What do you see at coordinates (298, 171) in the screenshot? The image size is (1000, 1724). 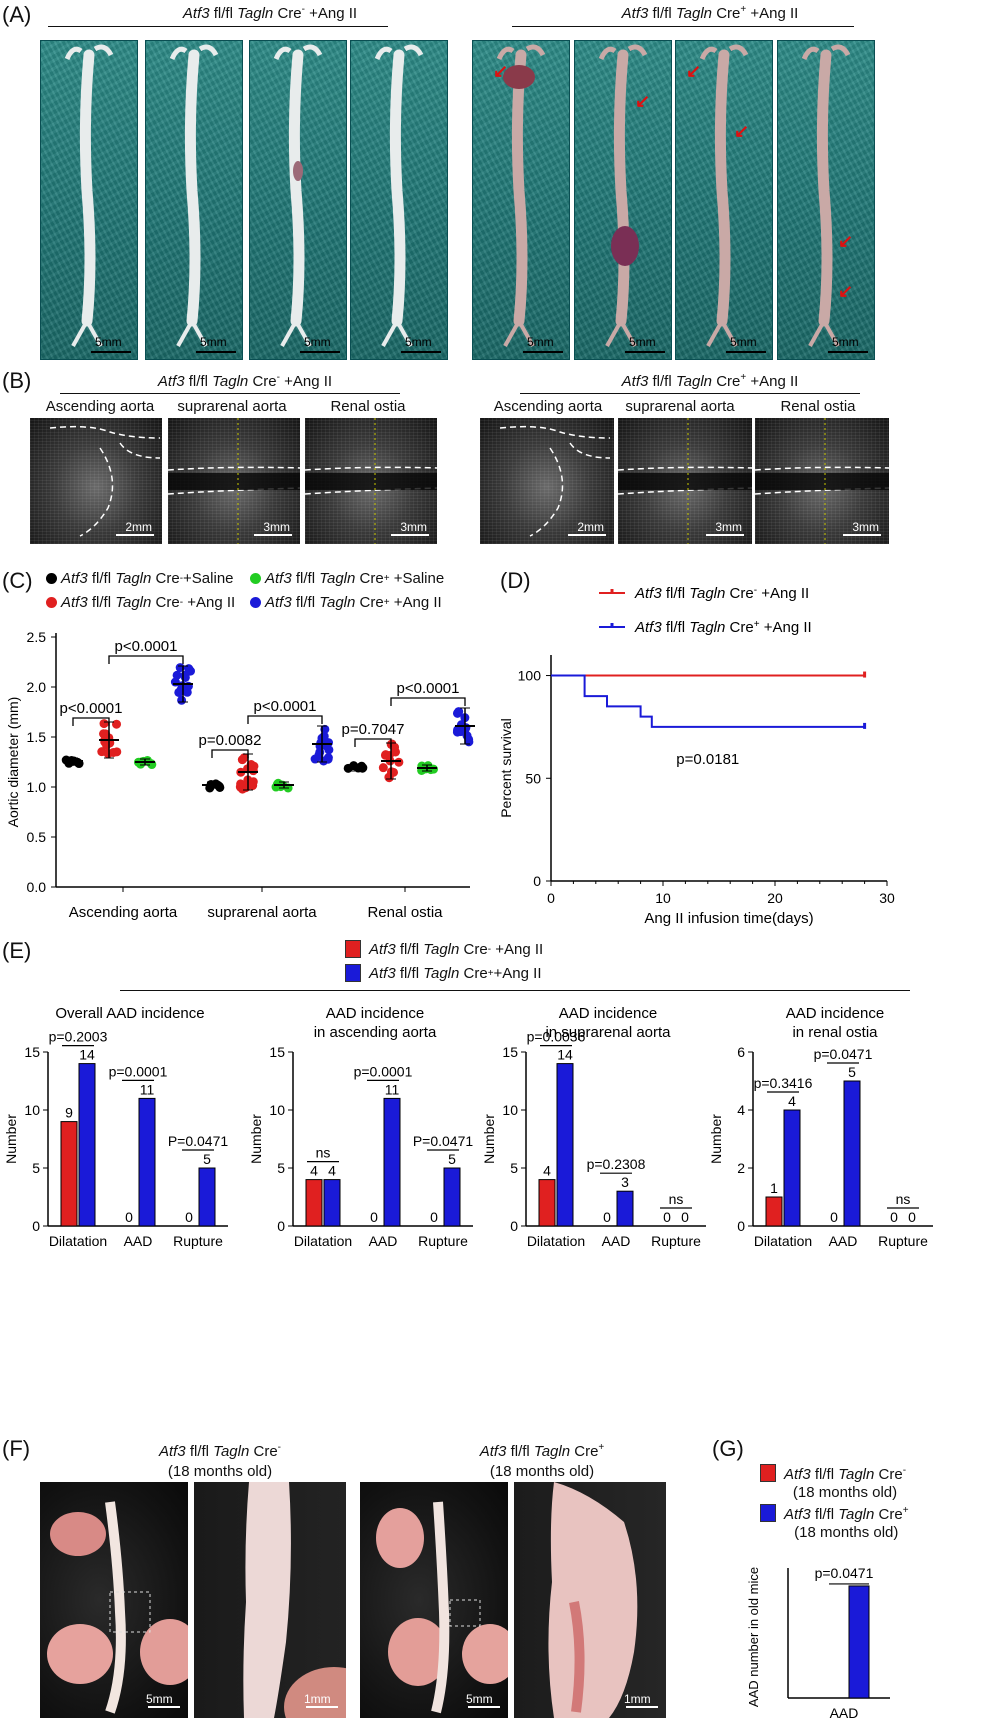 I see `hematoma` at bounding box center [298, 171].